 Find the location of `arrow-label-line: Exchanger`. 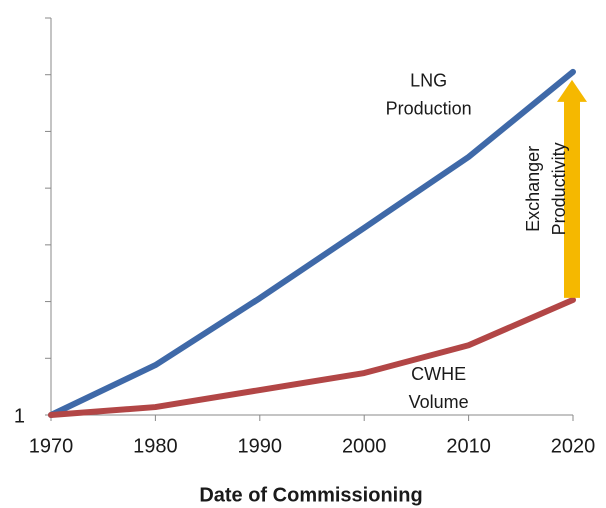

arrow-label-line: Exchanger is located at coordinates (533, 189).